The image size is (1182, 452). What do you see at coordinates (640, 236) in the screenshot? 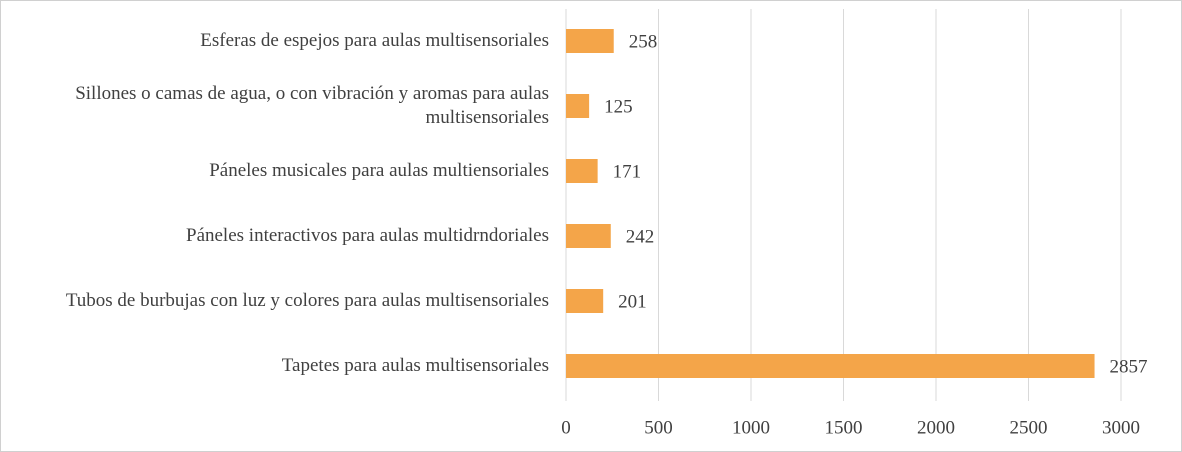
I see `data-label: 242` at bounding box center [640, 236].